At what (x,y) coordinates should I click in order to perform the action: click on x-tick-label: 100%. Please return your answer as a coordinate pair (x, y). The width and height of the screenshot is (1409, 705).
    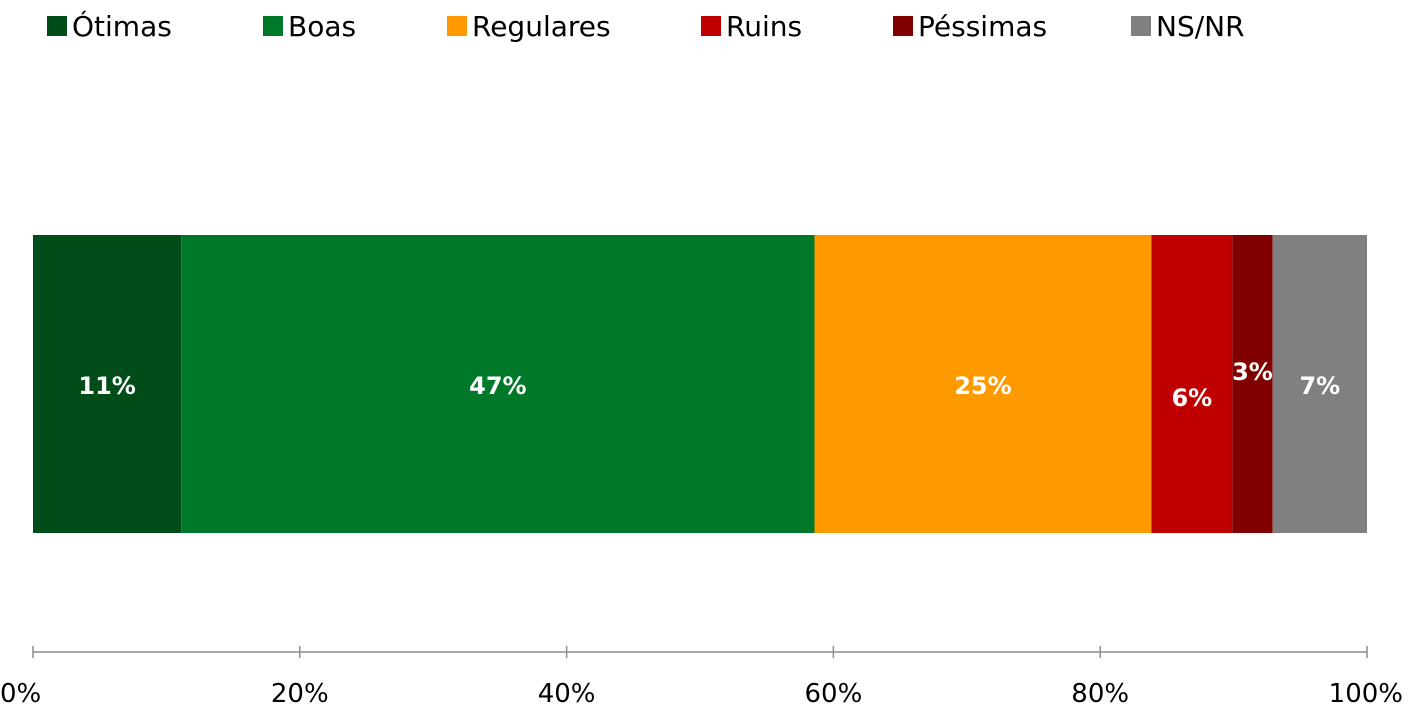
    Looking at the image, I should click on (1366, 692).